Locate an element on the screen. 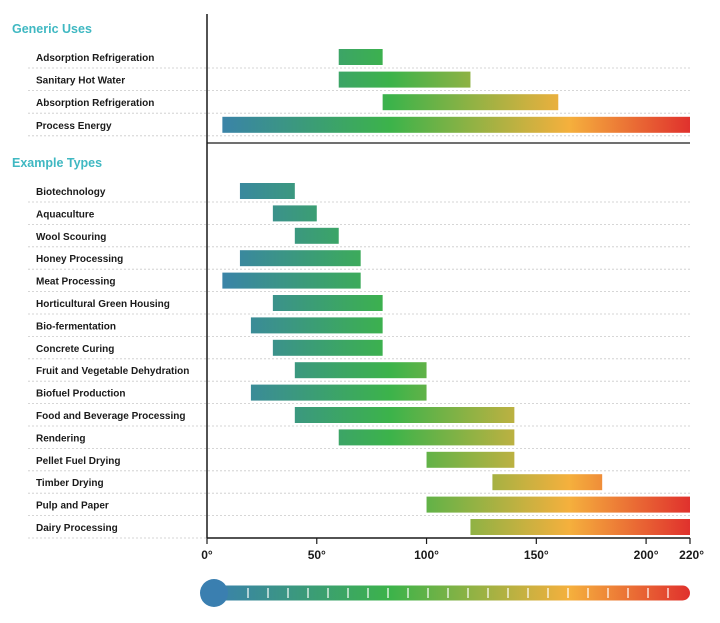  category-label: Pellet Fuel Drying is located at coordinates (78, 461).